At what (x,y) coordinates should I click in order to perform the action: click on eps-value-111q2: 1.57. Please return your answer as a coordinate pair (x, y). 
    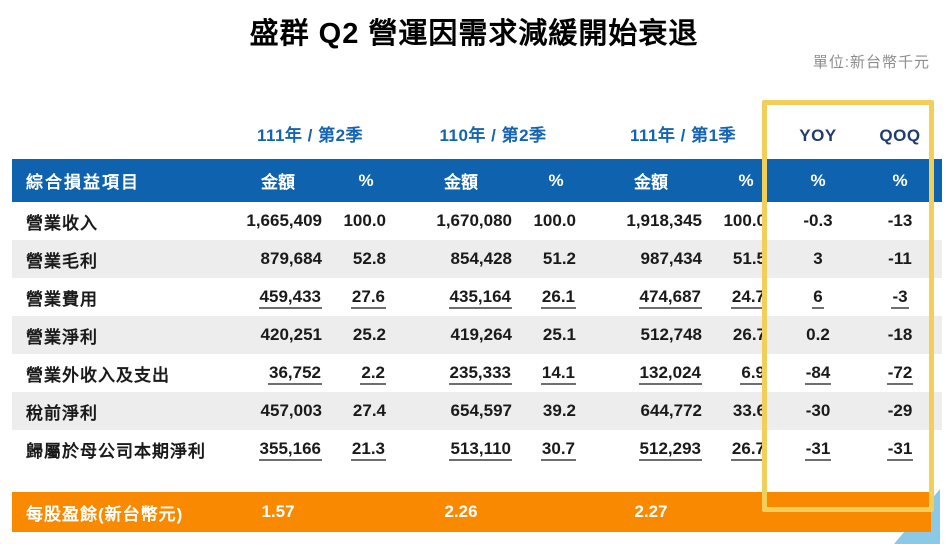
    Looking at the image, I should click on (278, 511).